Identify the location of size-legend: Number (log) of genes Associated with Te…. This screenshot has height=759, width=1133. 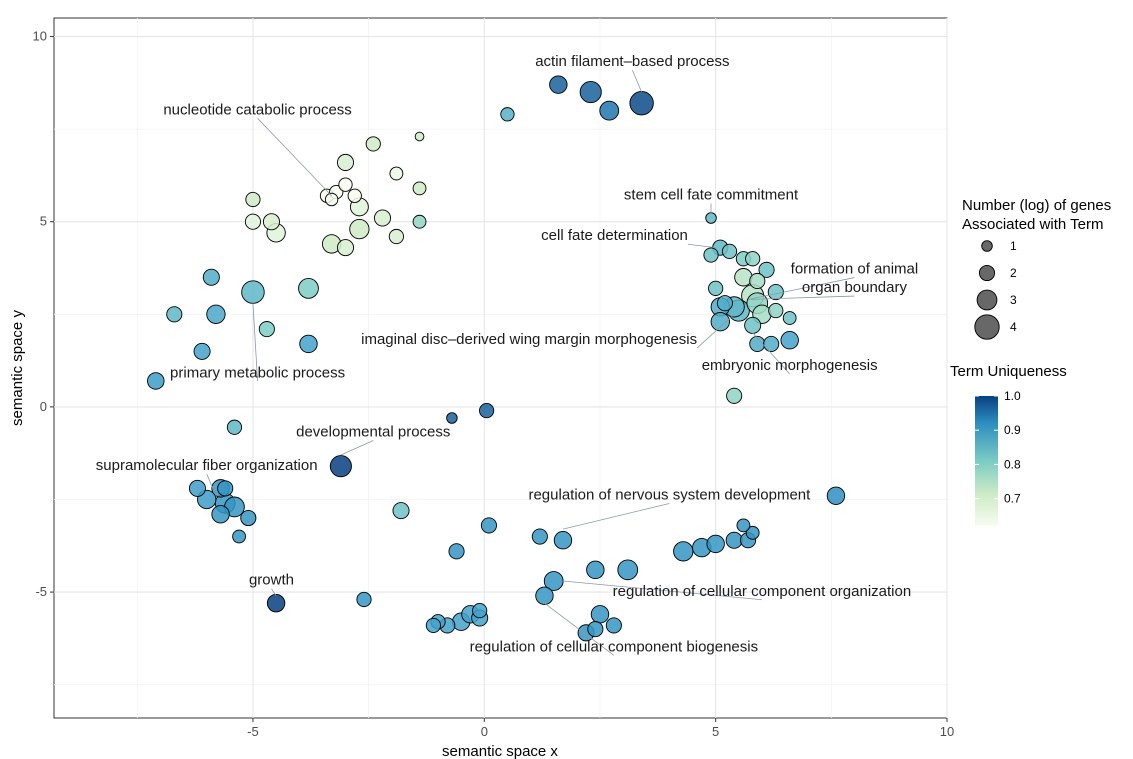
(1036, 268).